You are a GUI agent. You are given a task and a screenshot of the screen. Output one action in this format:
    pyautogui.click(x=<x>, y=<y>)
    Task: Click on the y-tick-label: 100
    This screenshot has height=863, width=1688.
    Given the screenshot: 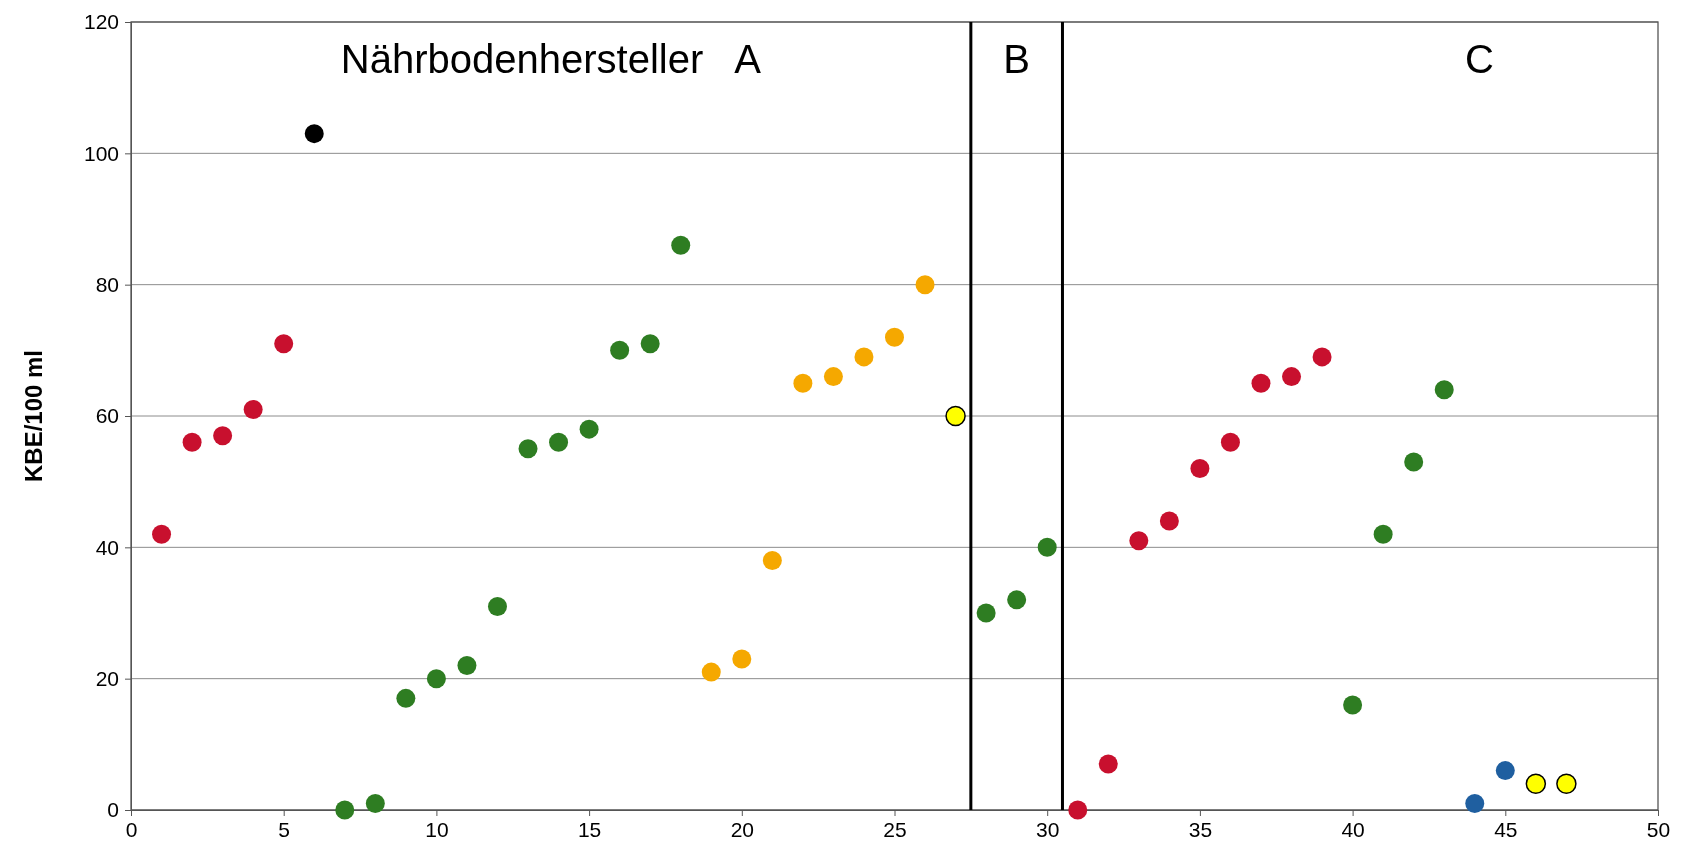 What is the action you would take?
    pyautogui.click(x=101, y=153)
    